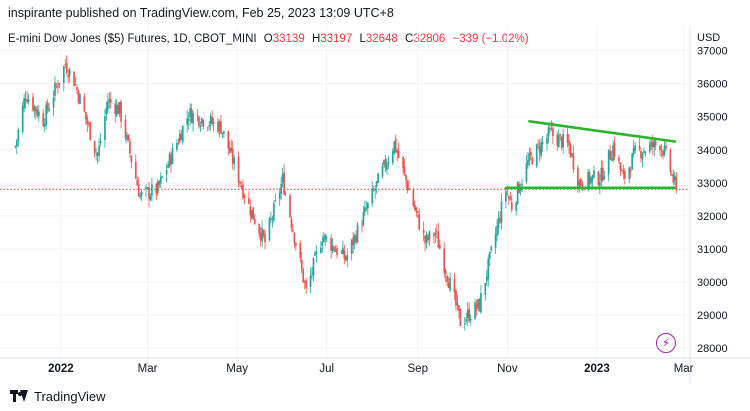  What do you see at coordinates (712, 316) in the screenshot?
I see `price-tick-label: 29000` at bounding box center [712, 316].